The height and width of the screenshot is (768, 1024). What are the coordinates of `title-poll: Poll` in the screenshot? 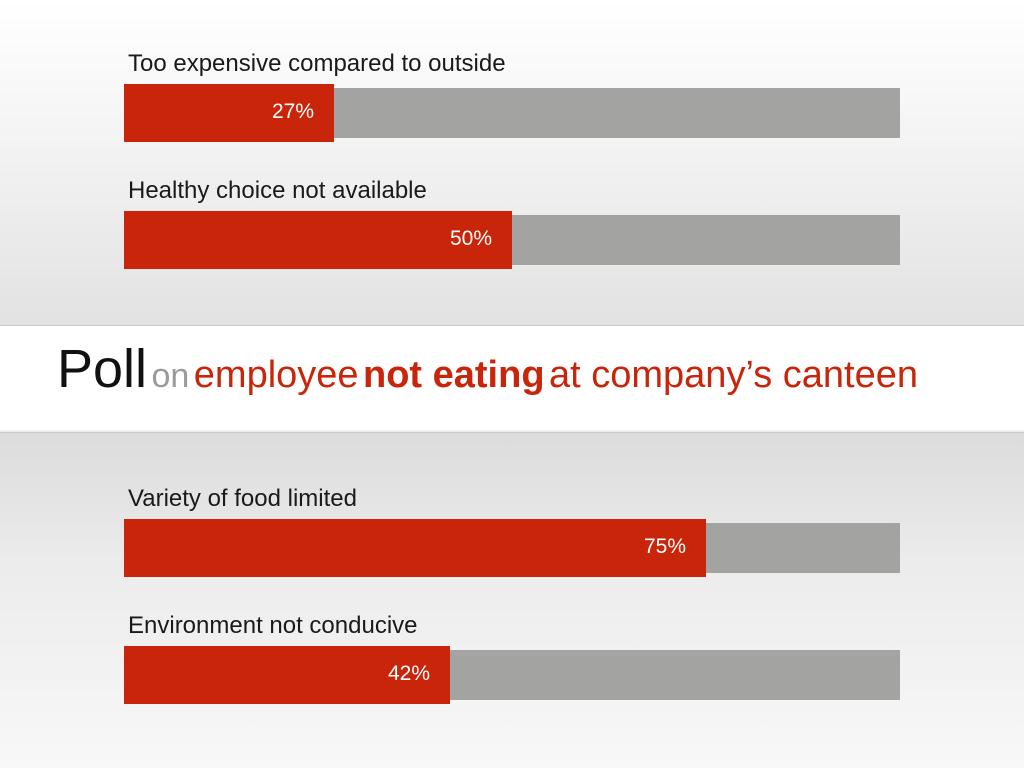 It's located at (102, 369).